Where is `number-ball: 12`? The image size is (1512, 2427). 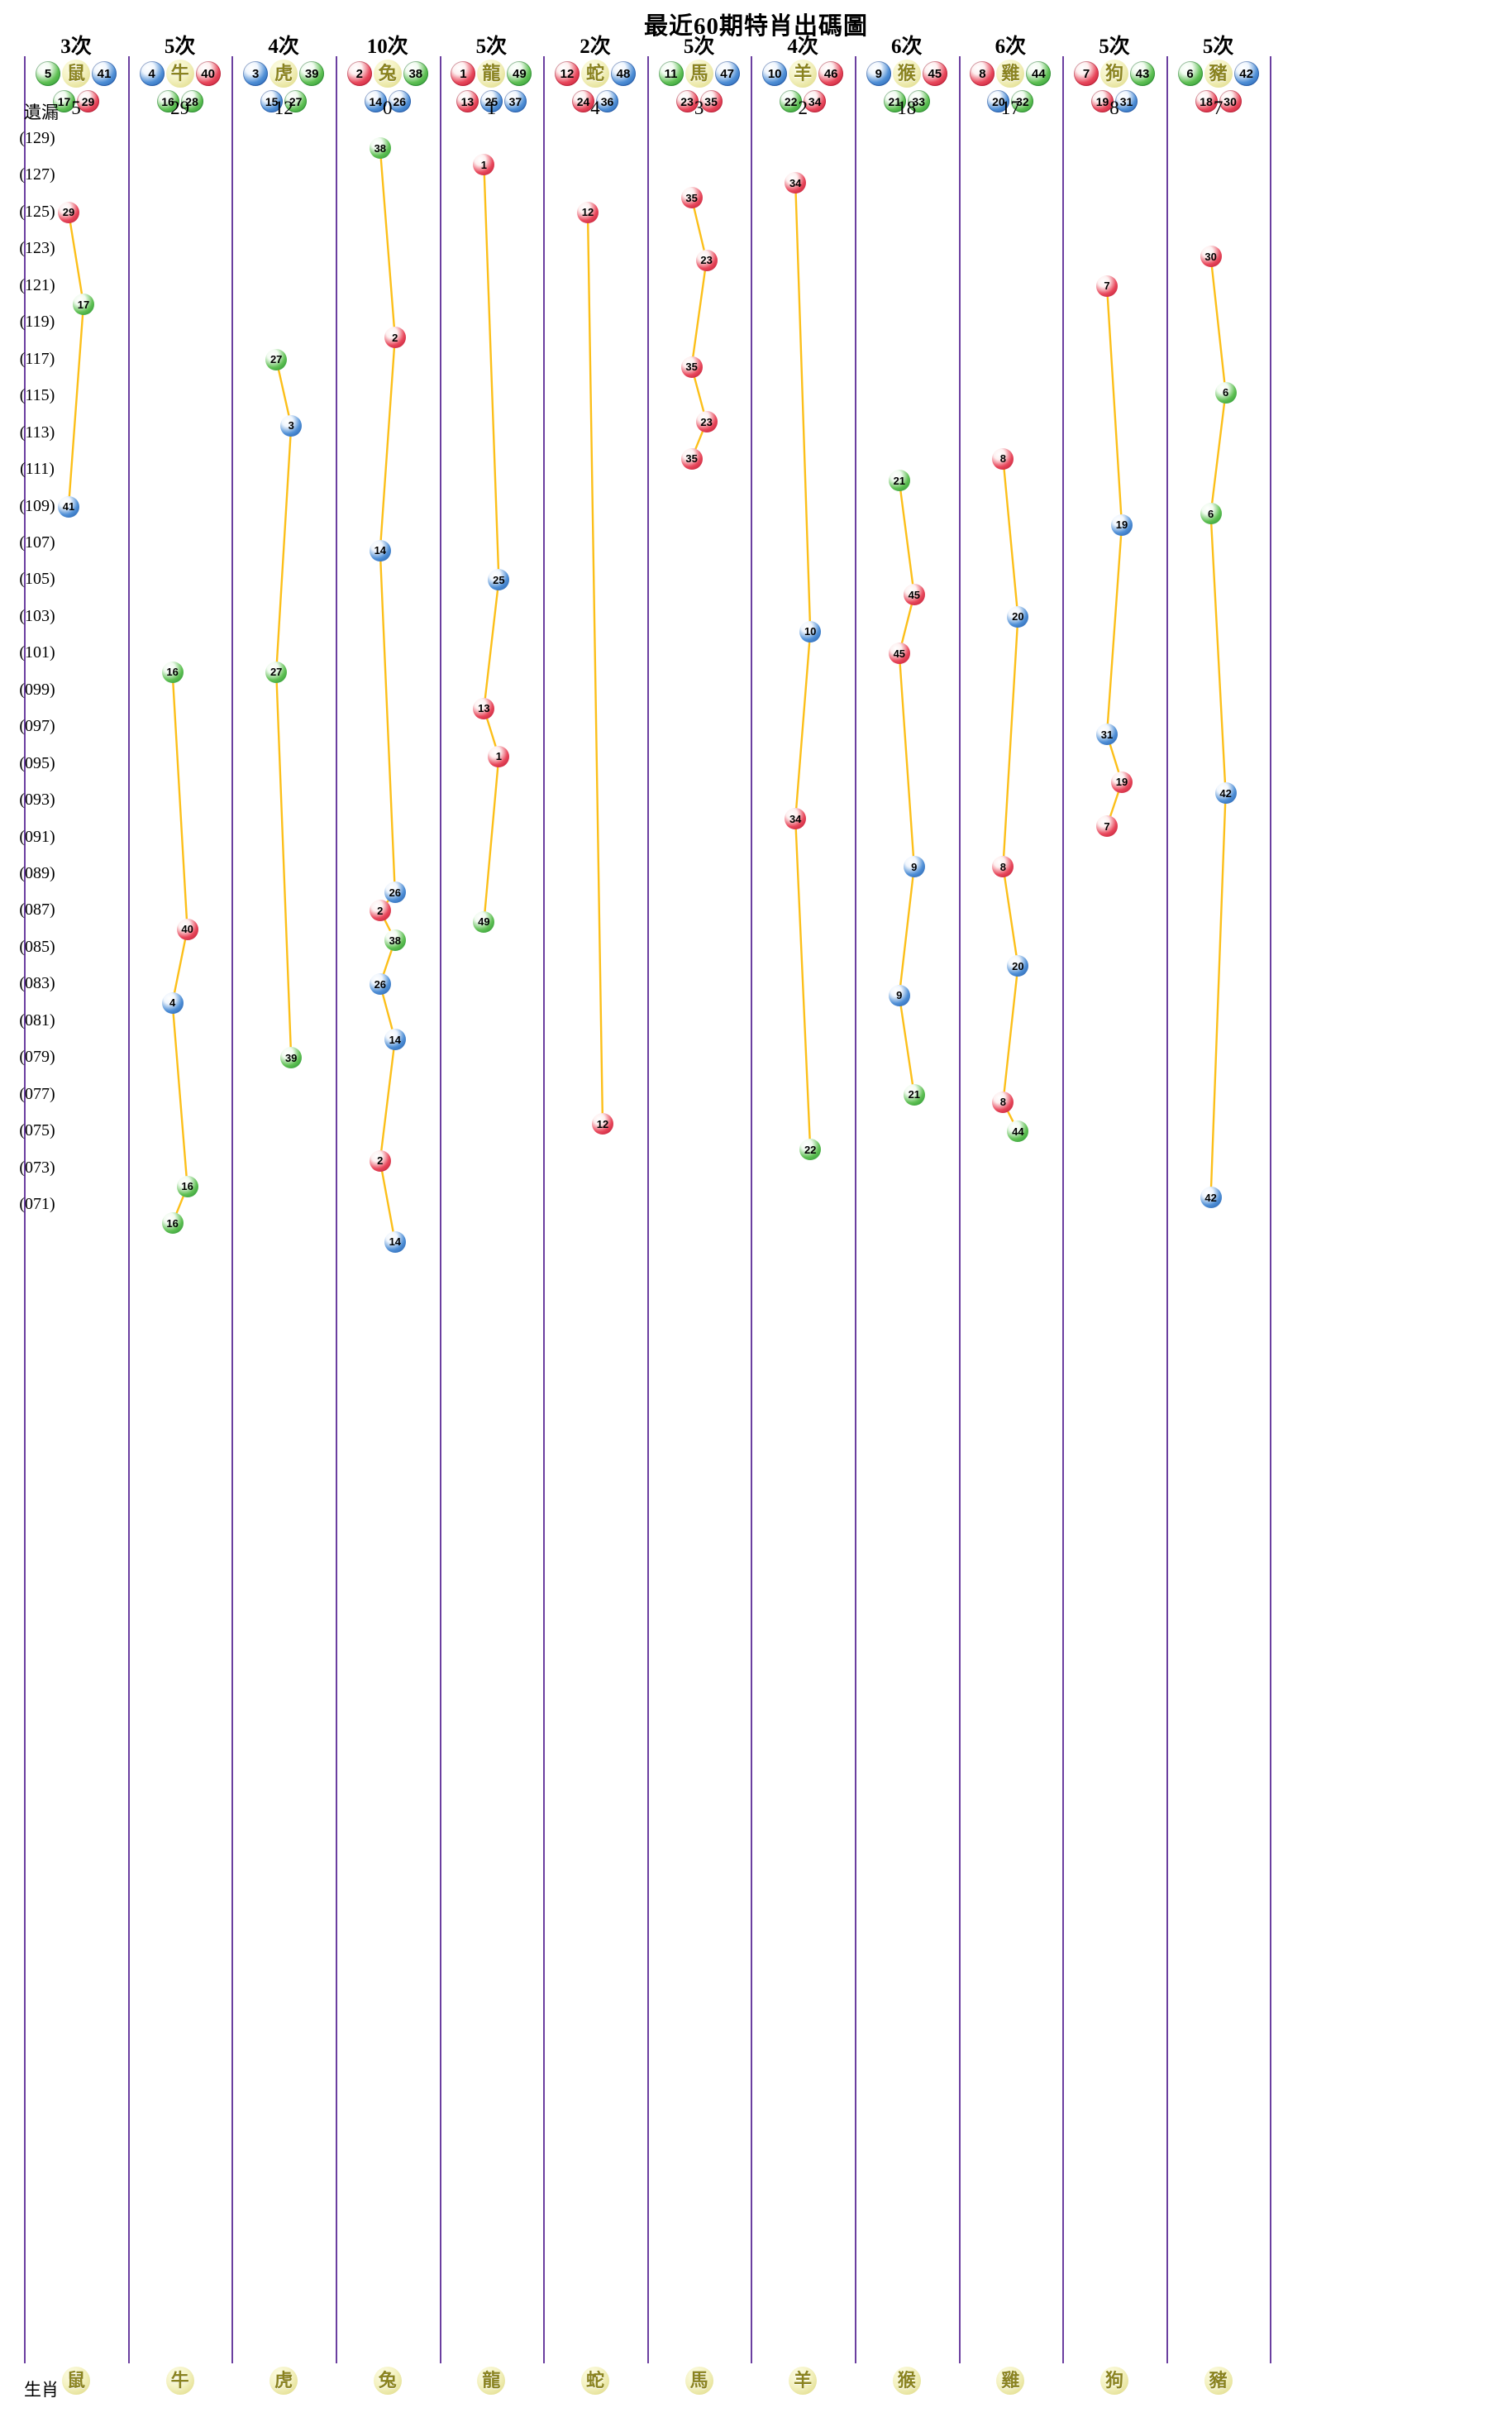
number-ball: 12 is located at coordinates (567, 73).